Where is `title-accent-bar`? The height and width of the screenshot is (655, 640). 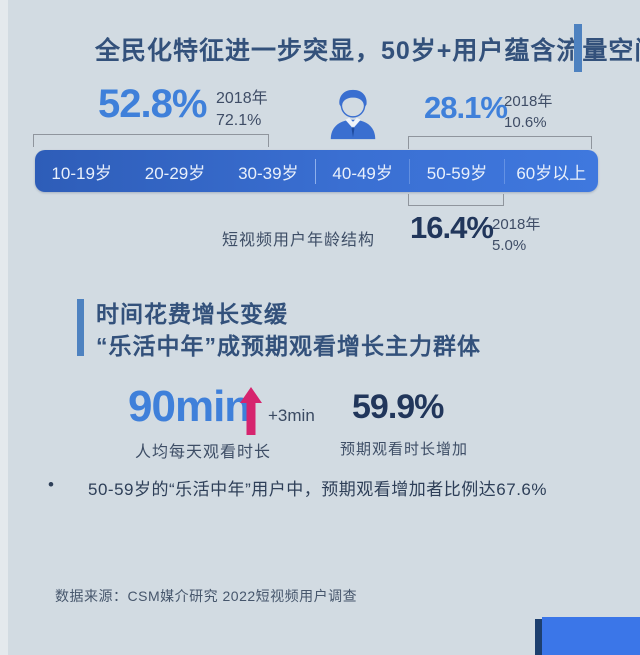
title-accent-bar is located at coordinates (578, 48).